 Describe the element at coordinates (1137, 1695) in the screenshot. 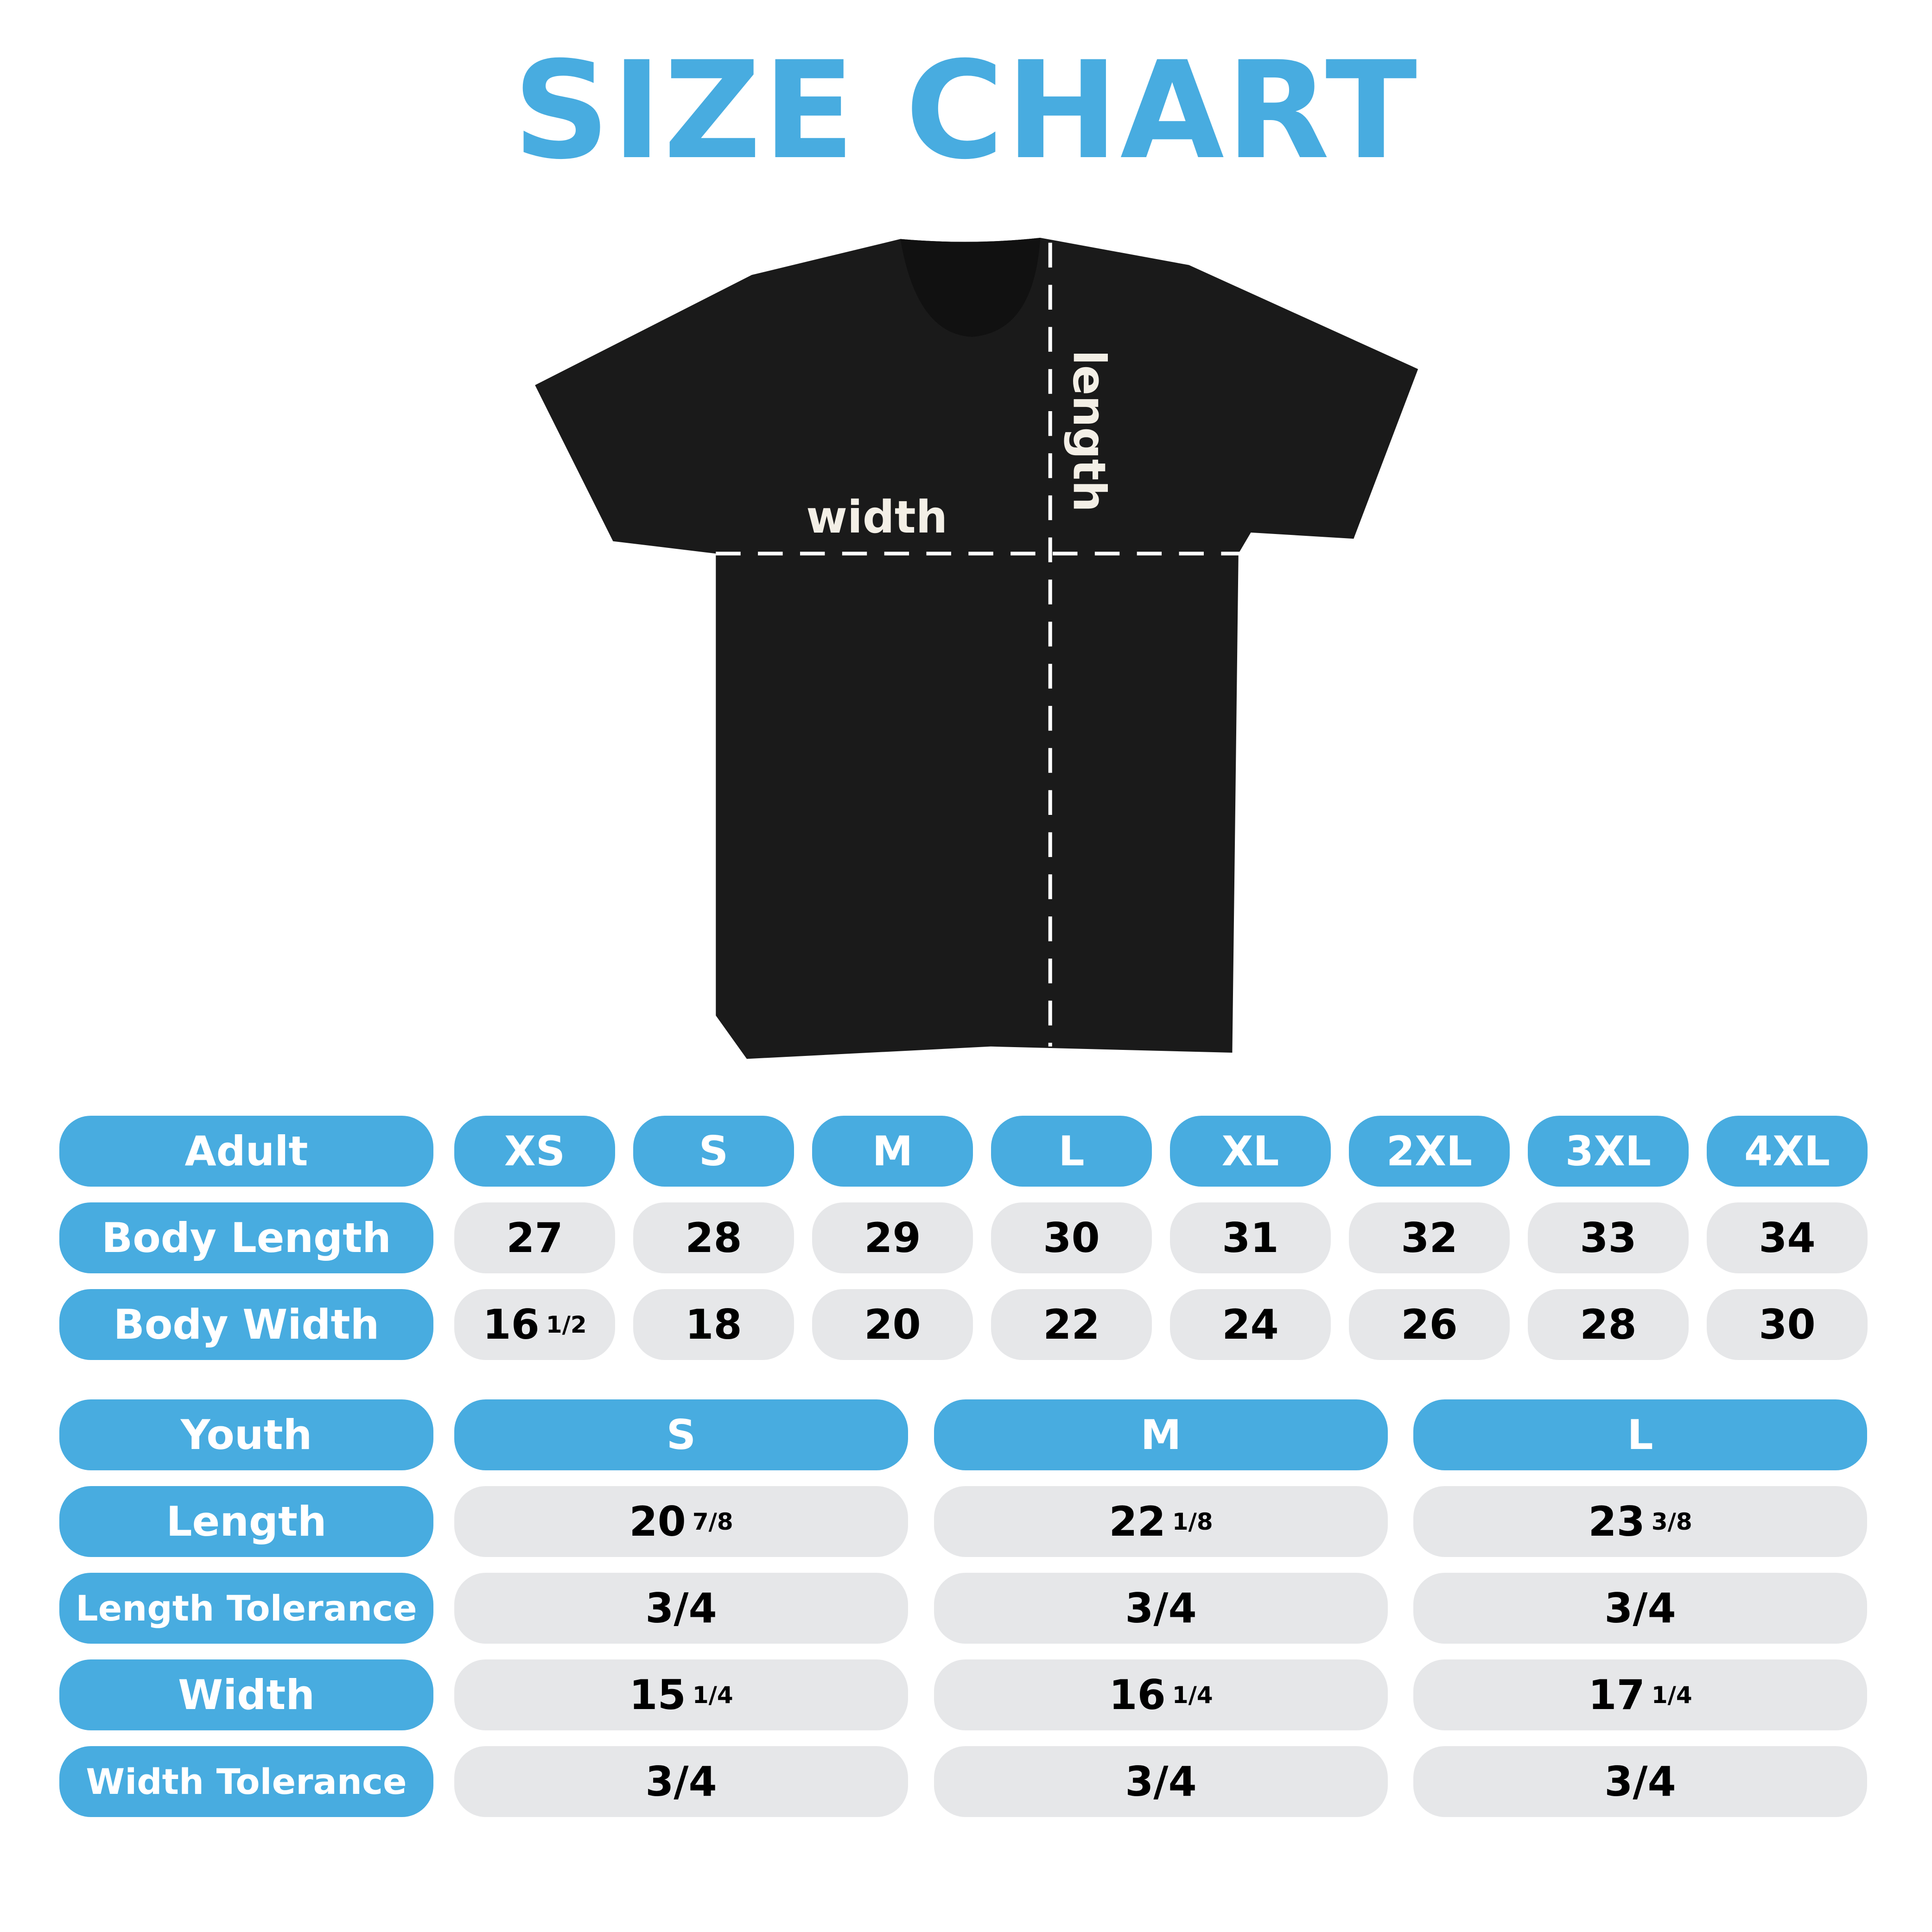

I see `youth-value-cell-text: 16` at that location.